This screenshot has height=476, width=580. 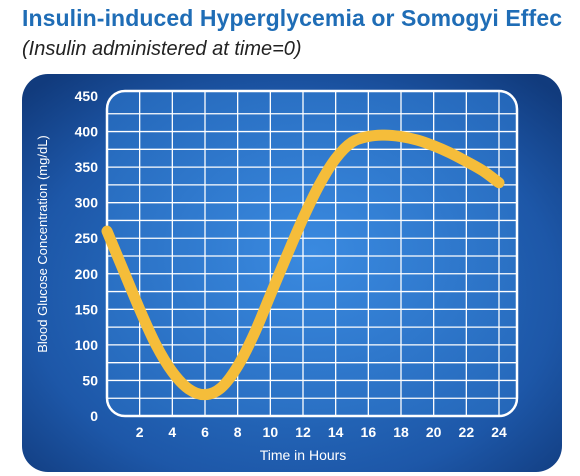 What do you see at coordinates (369, 432) in the screenshot?
I see `x-tick-label: 16` at bounding box center [369, 432].